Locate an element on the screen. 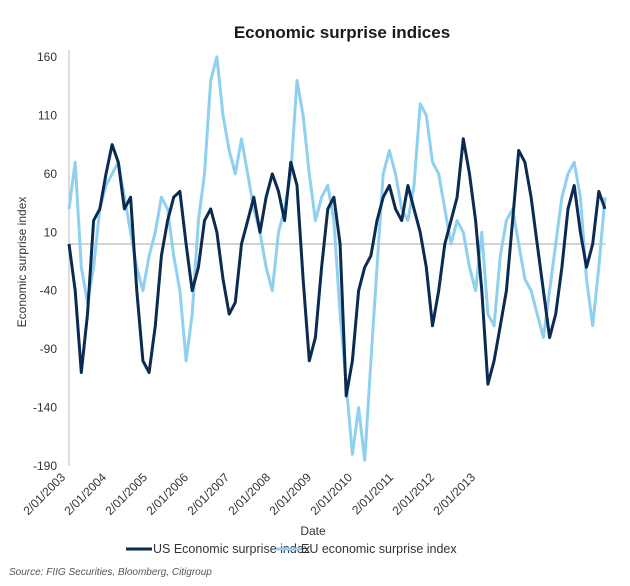 This screenshot has height=586, width=630. legend-label-eu: EU economic surprise index is located at coordinates (379, 549).